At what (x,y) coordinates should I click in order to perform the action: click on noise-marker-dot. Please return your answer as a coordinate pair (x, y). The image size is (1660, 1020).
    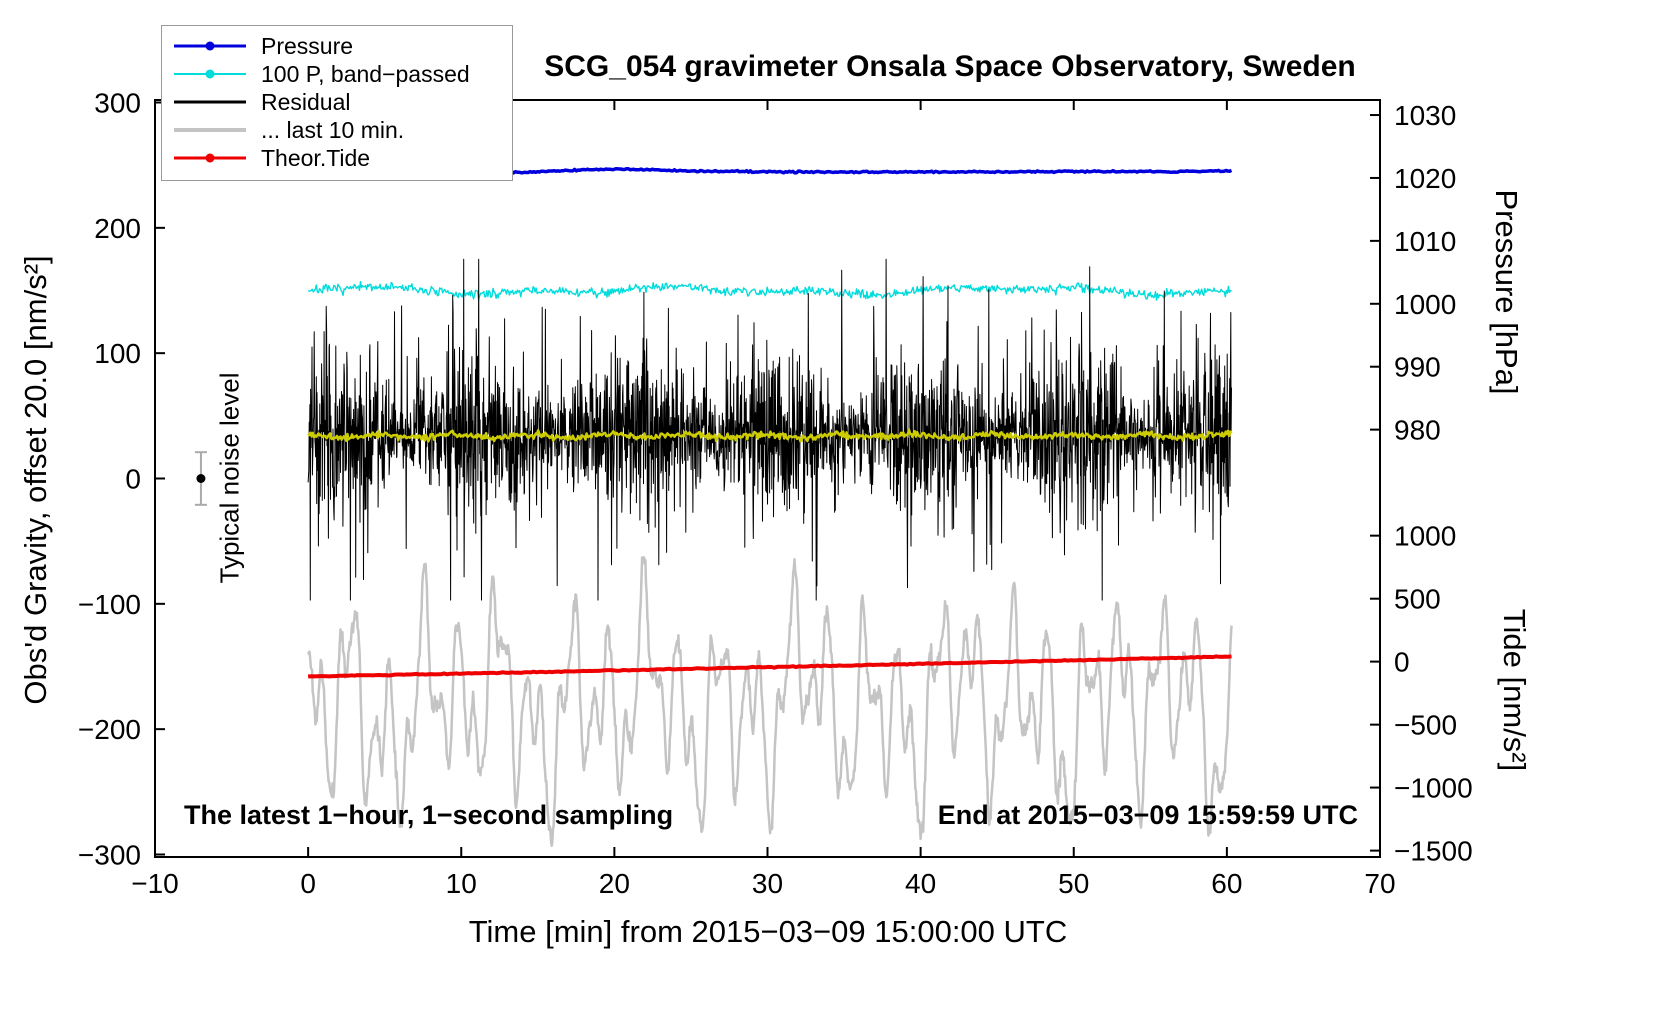
    Looking at the image, I should click on (201, 478).